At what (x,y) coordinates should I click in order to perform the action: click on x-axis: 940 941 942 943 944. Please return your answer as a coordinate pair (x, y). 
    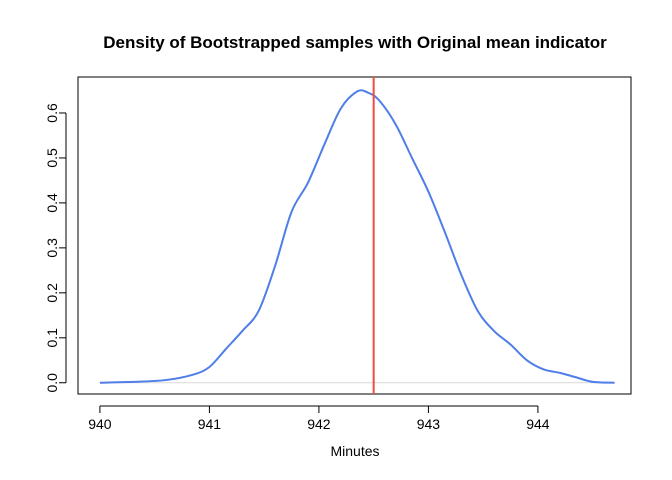
    Looking at the image, I should click on (319, 418).